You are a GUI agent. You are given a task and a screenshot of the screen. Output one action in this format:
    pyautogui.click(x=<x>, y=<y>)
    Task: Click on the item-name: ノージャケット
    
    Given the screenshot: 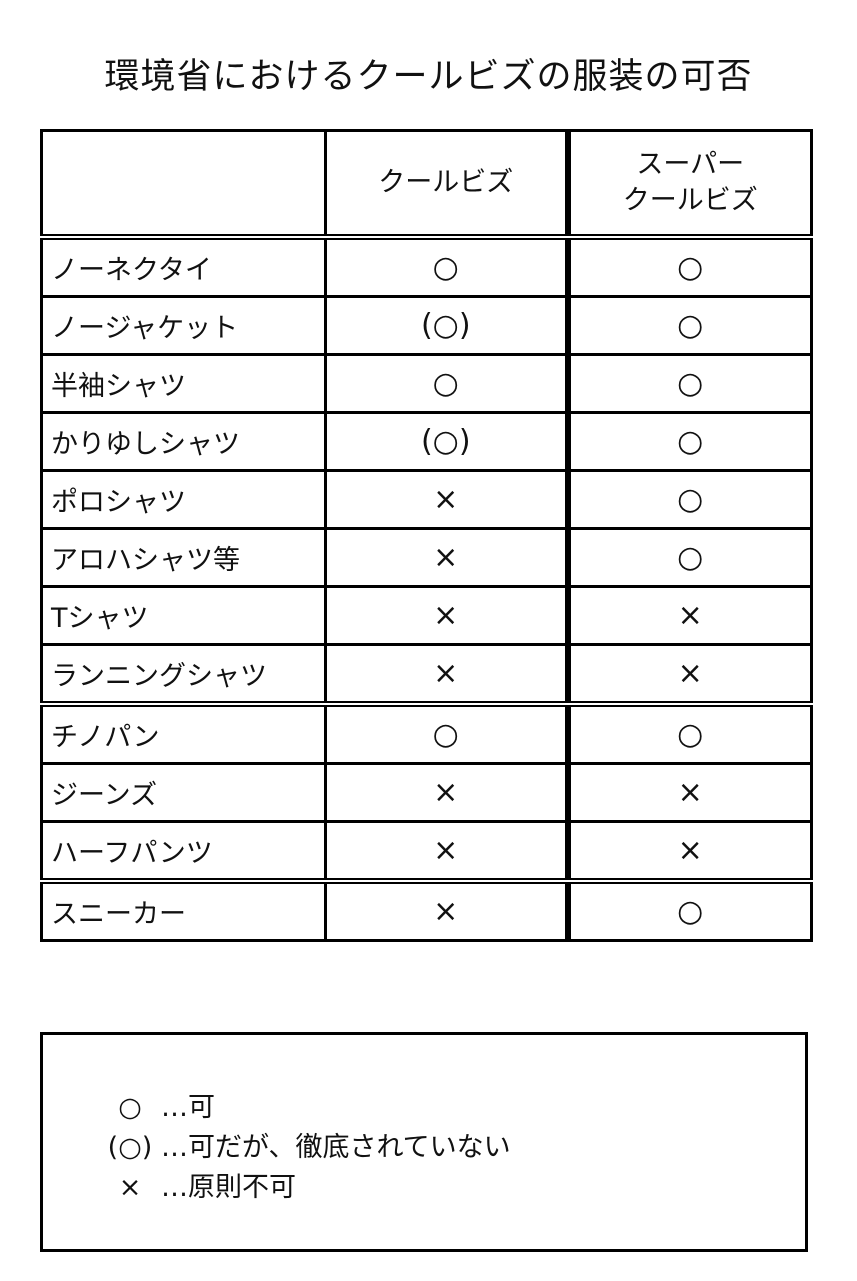 What is the action you would take?
    pyautogui.click(x=183, y=325)
    